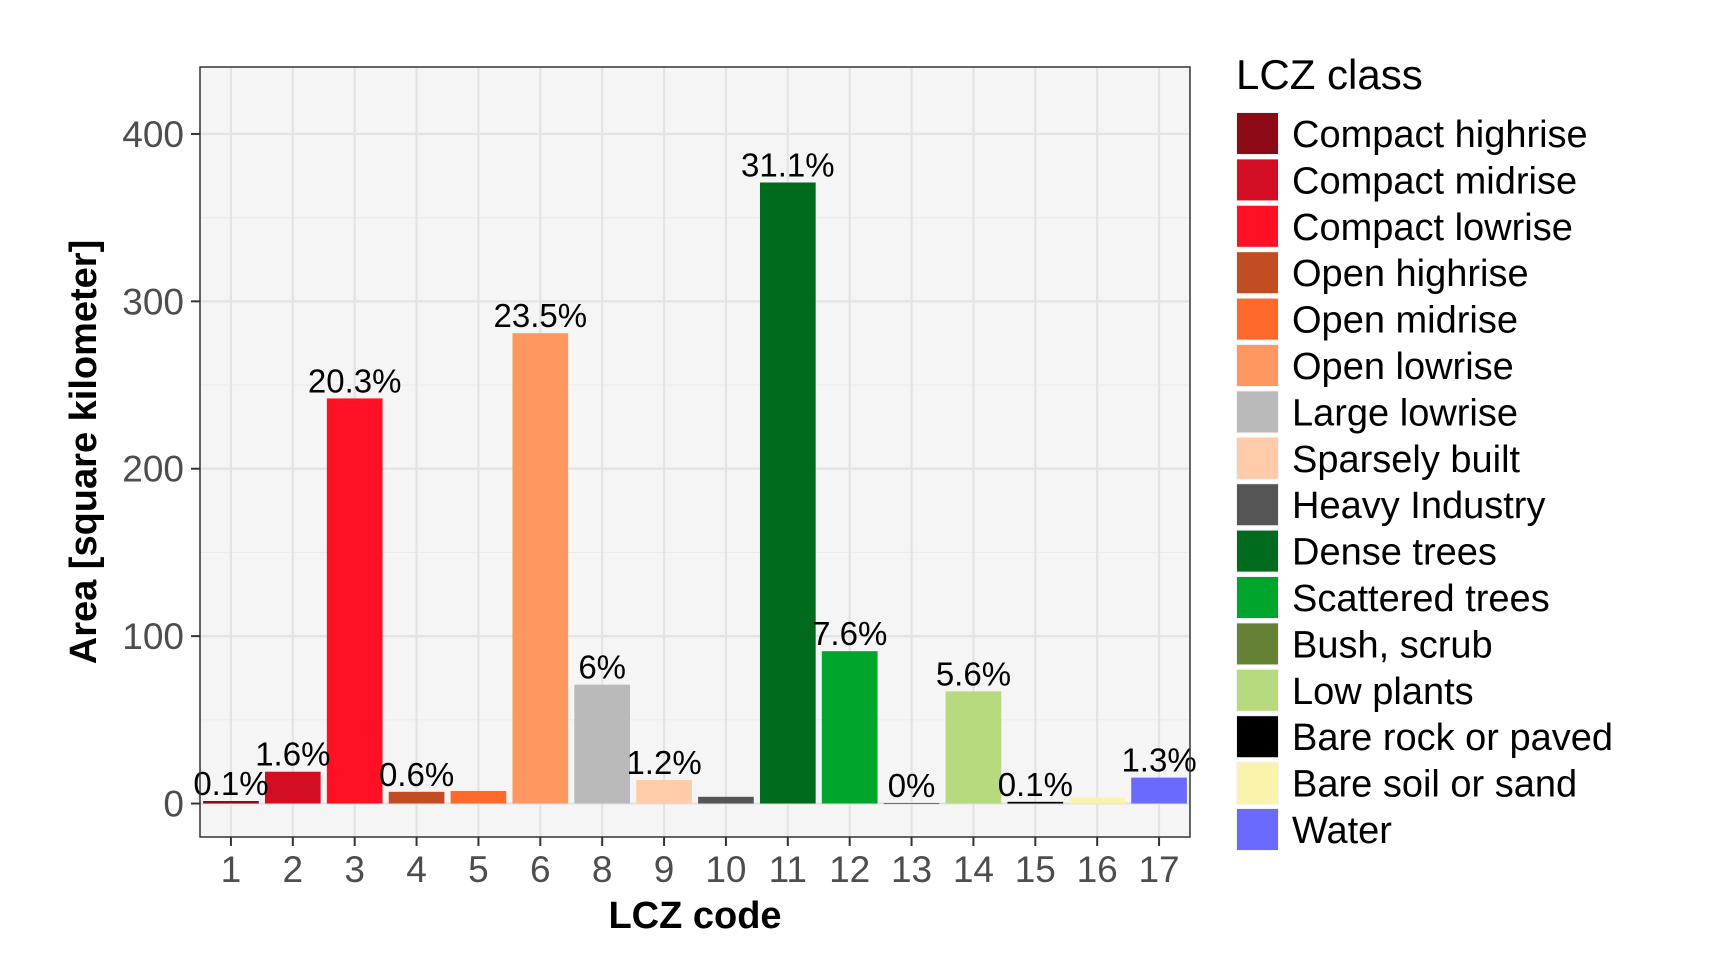 The image size is (1728, 960). What do you see at coordinates (664, 869) in the screenshot?
I see `x-tick-label: 9` at bounding box center [664, 869].